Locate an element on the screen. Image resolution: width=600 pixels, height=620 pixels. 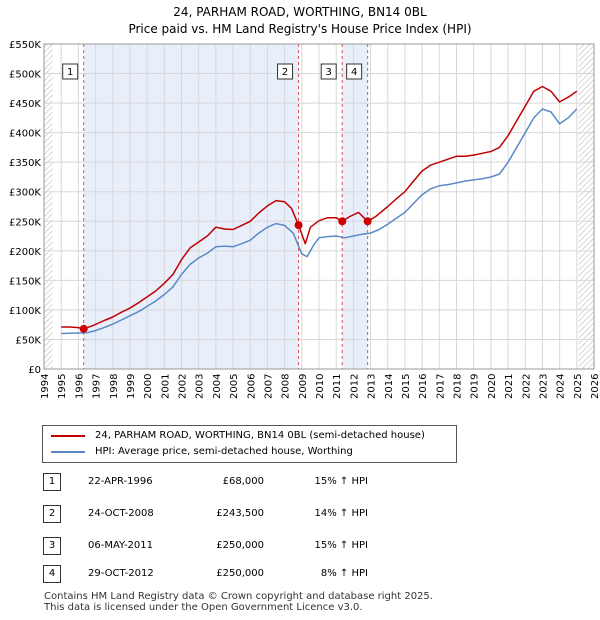
x-tick-label: 1995 is located at coordinates (62, 386).